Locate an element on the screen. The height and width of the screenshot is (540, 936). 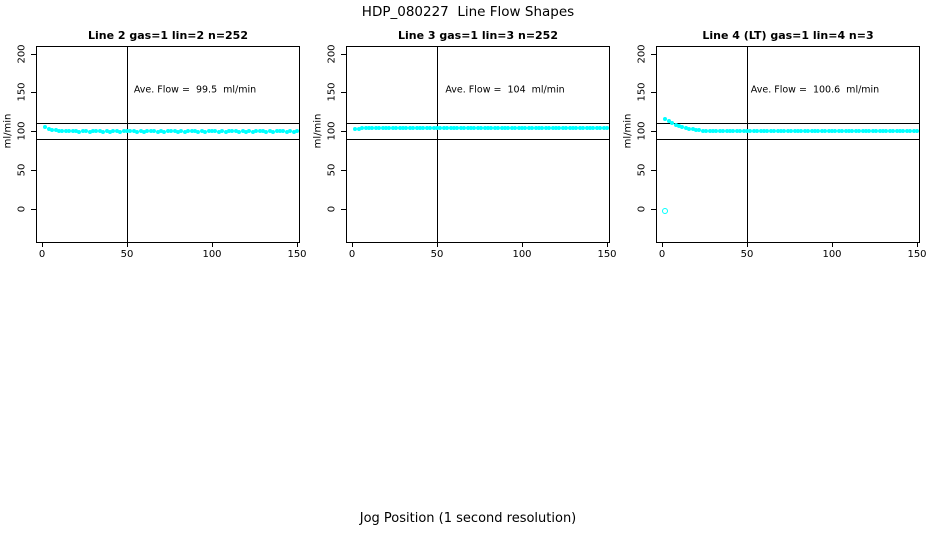
jog-marker-line is located at coordinates (747, 144).